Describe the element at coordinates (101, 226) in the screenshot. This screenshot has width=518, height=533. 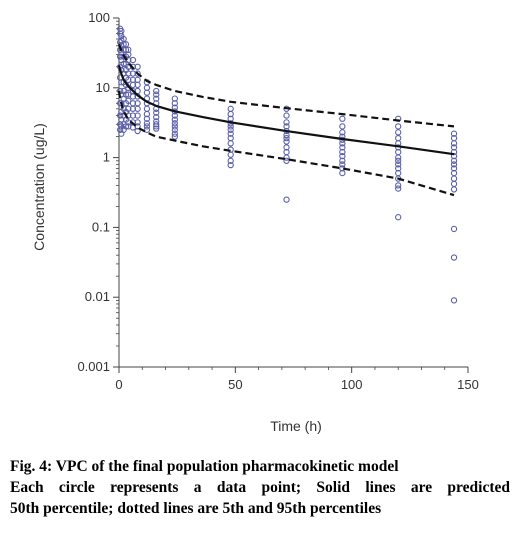
I see `y-tick-label: 0.1` at that location.